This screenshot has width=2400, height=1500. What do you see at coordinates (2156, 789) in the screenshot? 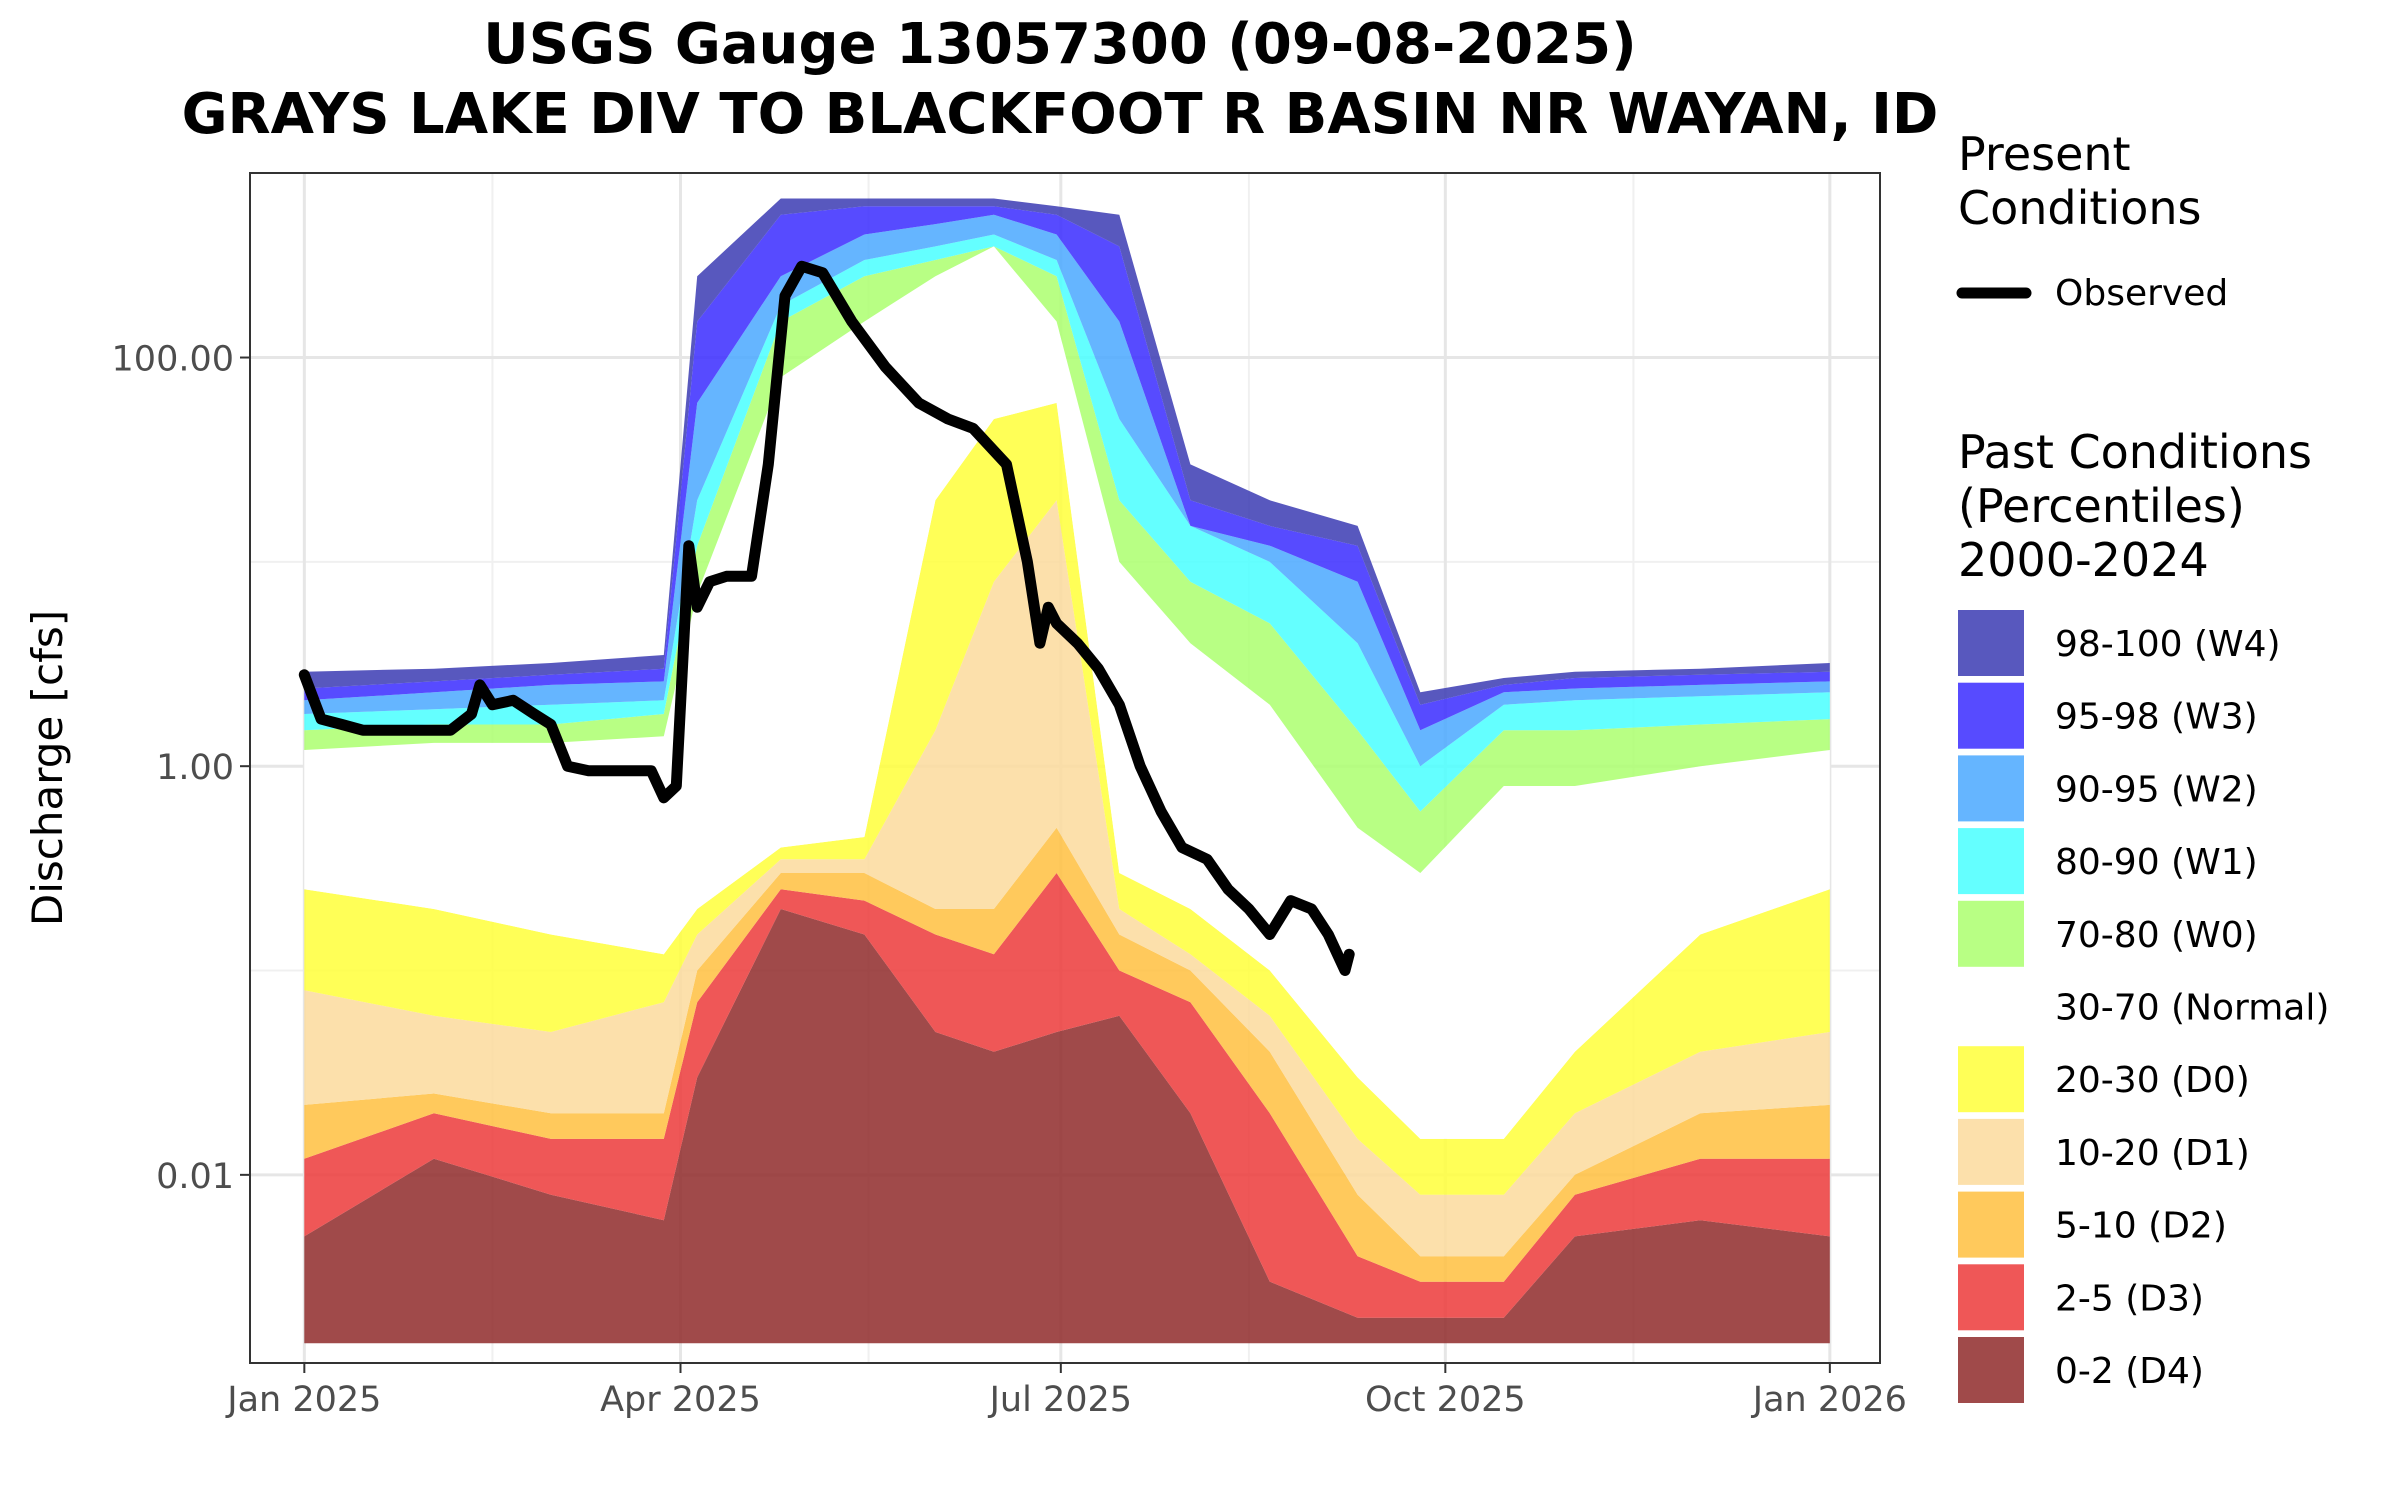
I see `legend-label-90-95-w2: 90-95 (W2)` at bounding box center [2156, 789].